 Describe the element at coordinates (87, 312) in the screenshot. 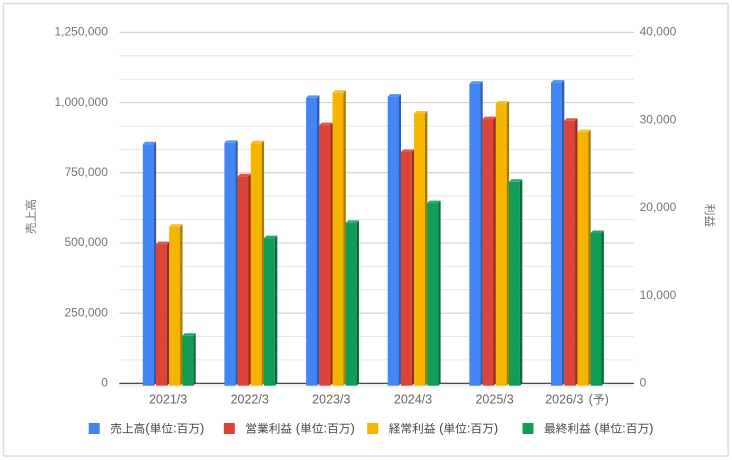

I see `svg-text: 250,000` at that location.